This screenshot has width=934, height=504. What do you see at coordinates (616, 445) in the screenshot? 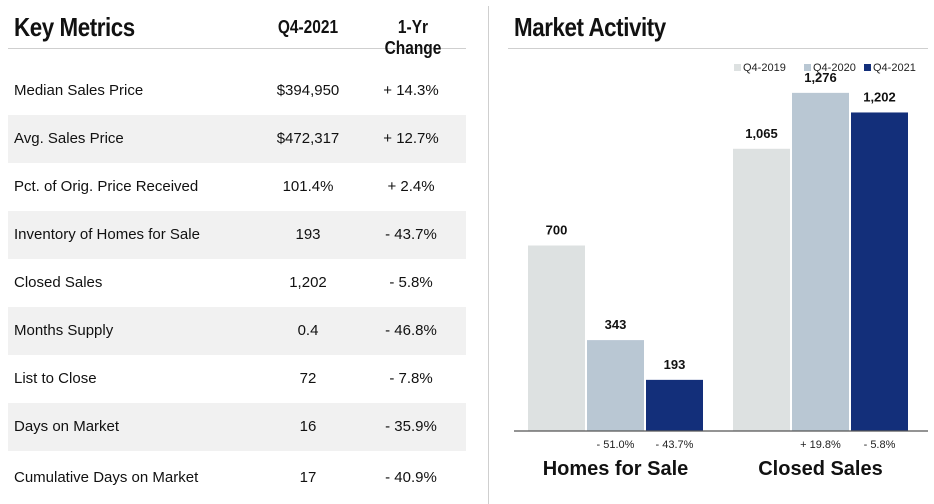
I see `change-label: - 51.0%` at bounding box center [616, 445].